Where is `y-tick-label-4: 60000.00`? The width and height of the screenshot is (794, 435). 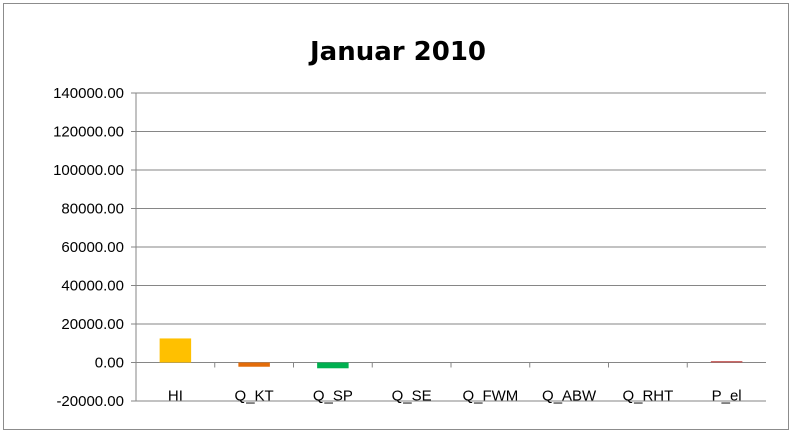
y-tick-label-4: 60000.00 is located at coordinates (92, 247).